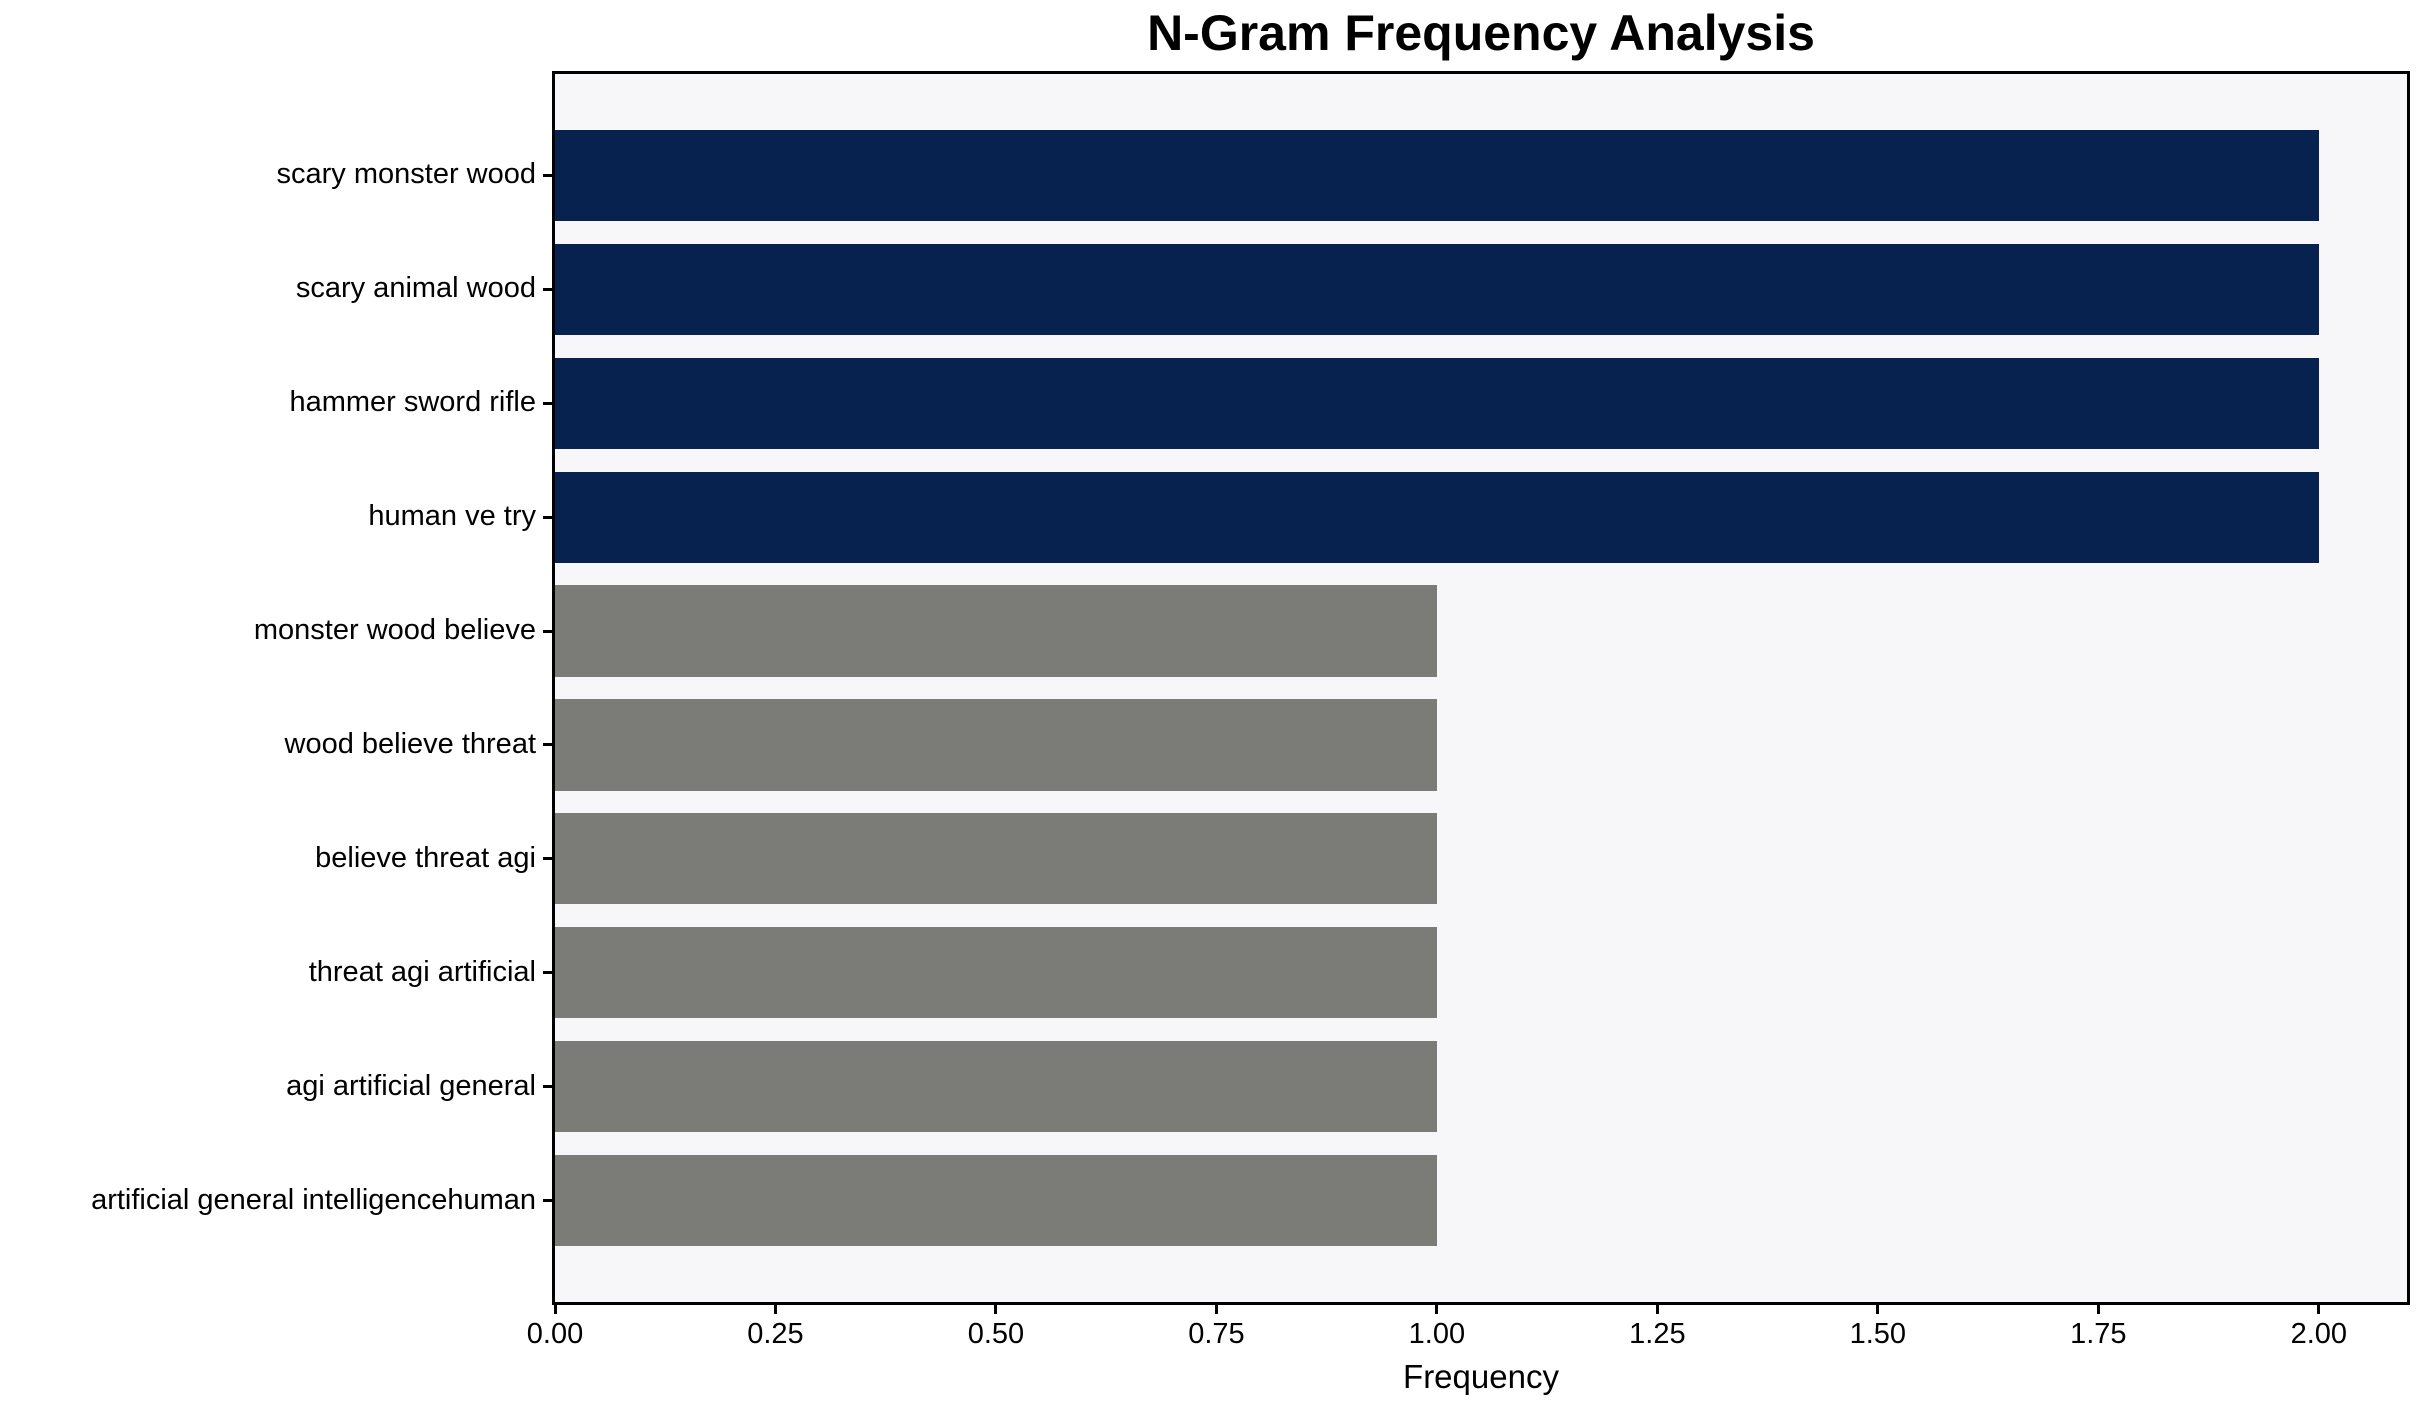 The width and height of the screenshot is (2431, 1414). Describe the element at coordinates (394, 629) in the screenshot. I see `y-tick-label: monster wood believe` at that location.